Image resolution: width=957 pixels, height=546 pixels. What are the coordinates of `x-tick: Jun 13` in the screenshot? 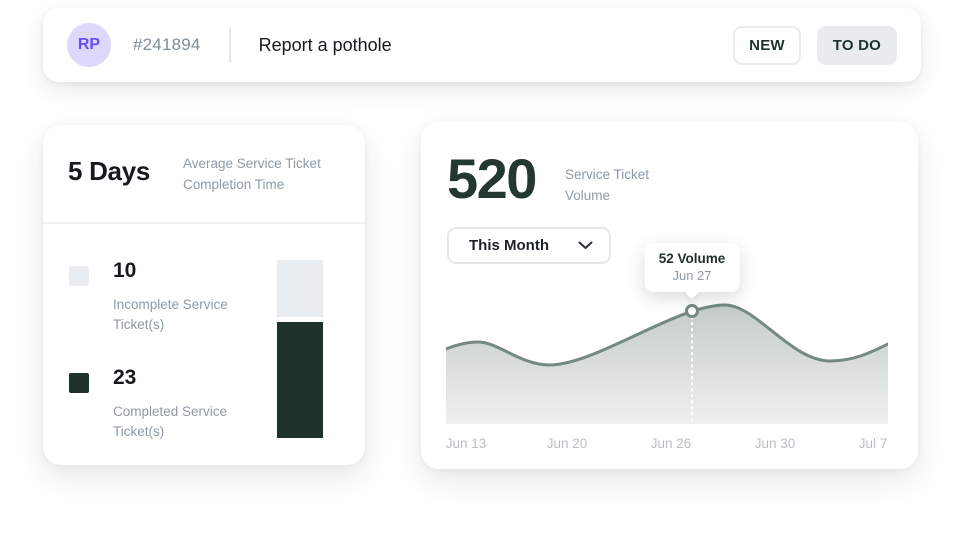 It's located at (466, 443).